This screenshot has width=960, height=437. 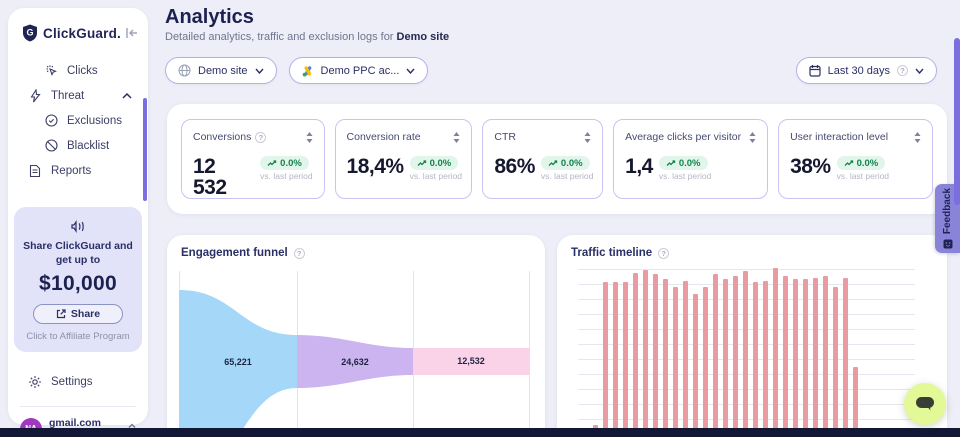 I want to click on sidebar-item-clicks: Clicks, so click(x=78, y=70).